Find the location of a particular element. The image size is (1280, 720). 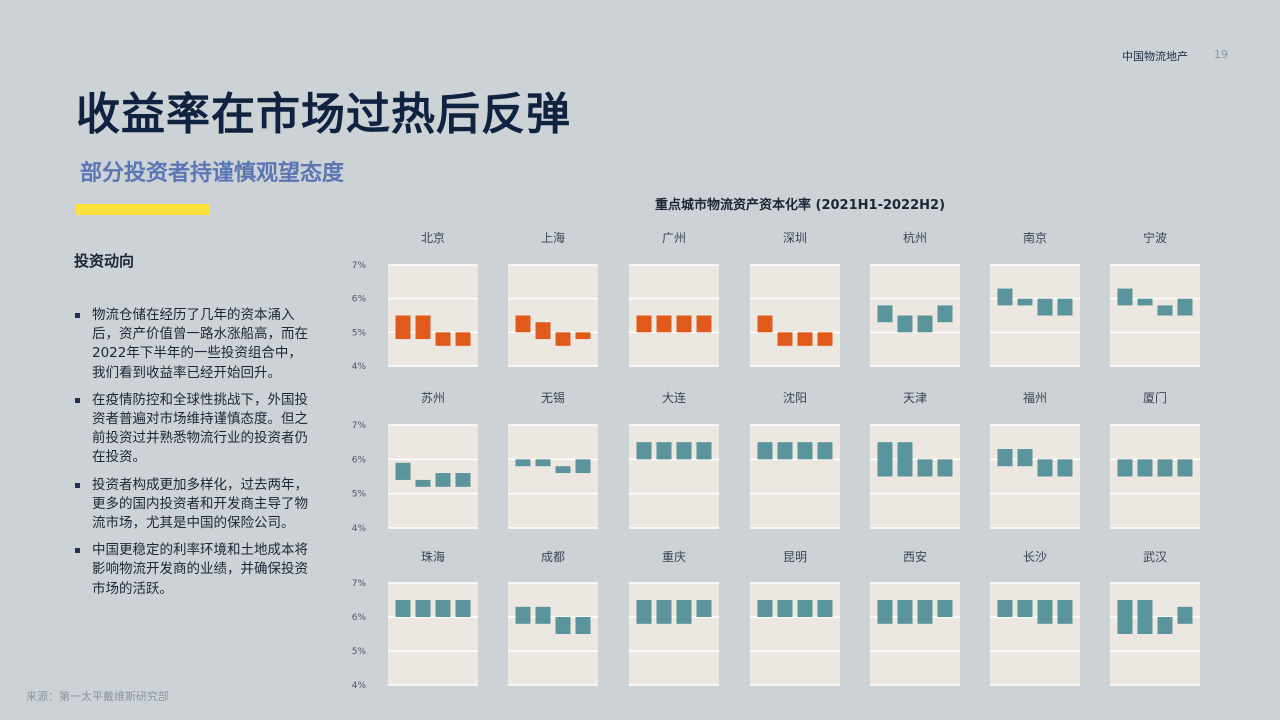

city-label: 重庆 is located at coordinates (674, 557).